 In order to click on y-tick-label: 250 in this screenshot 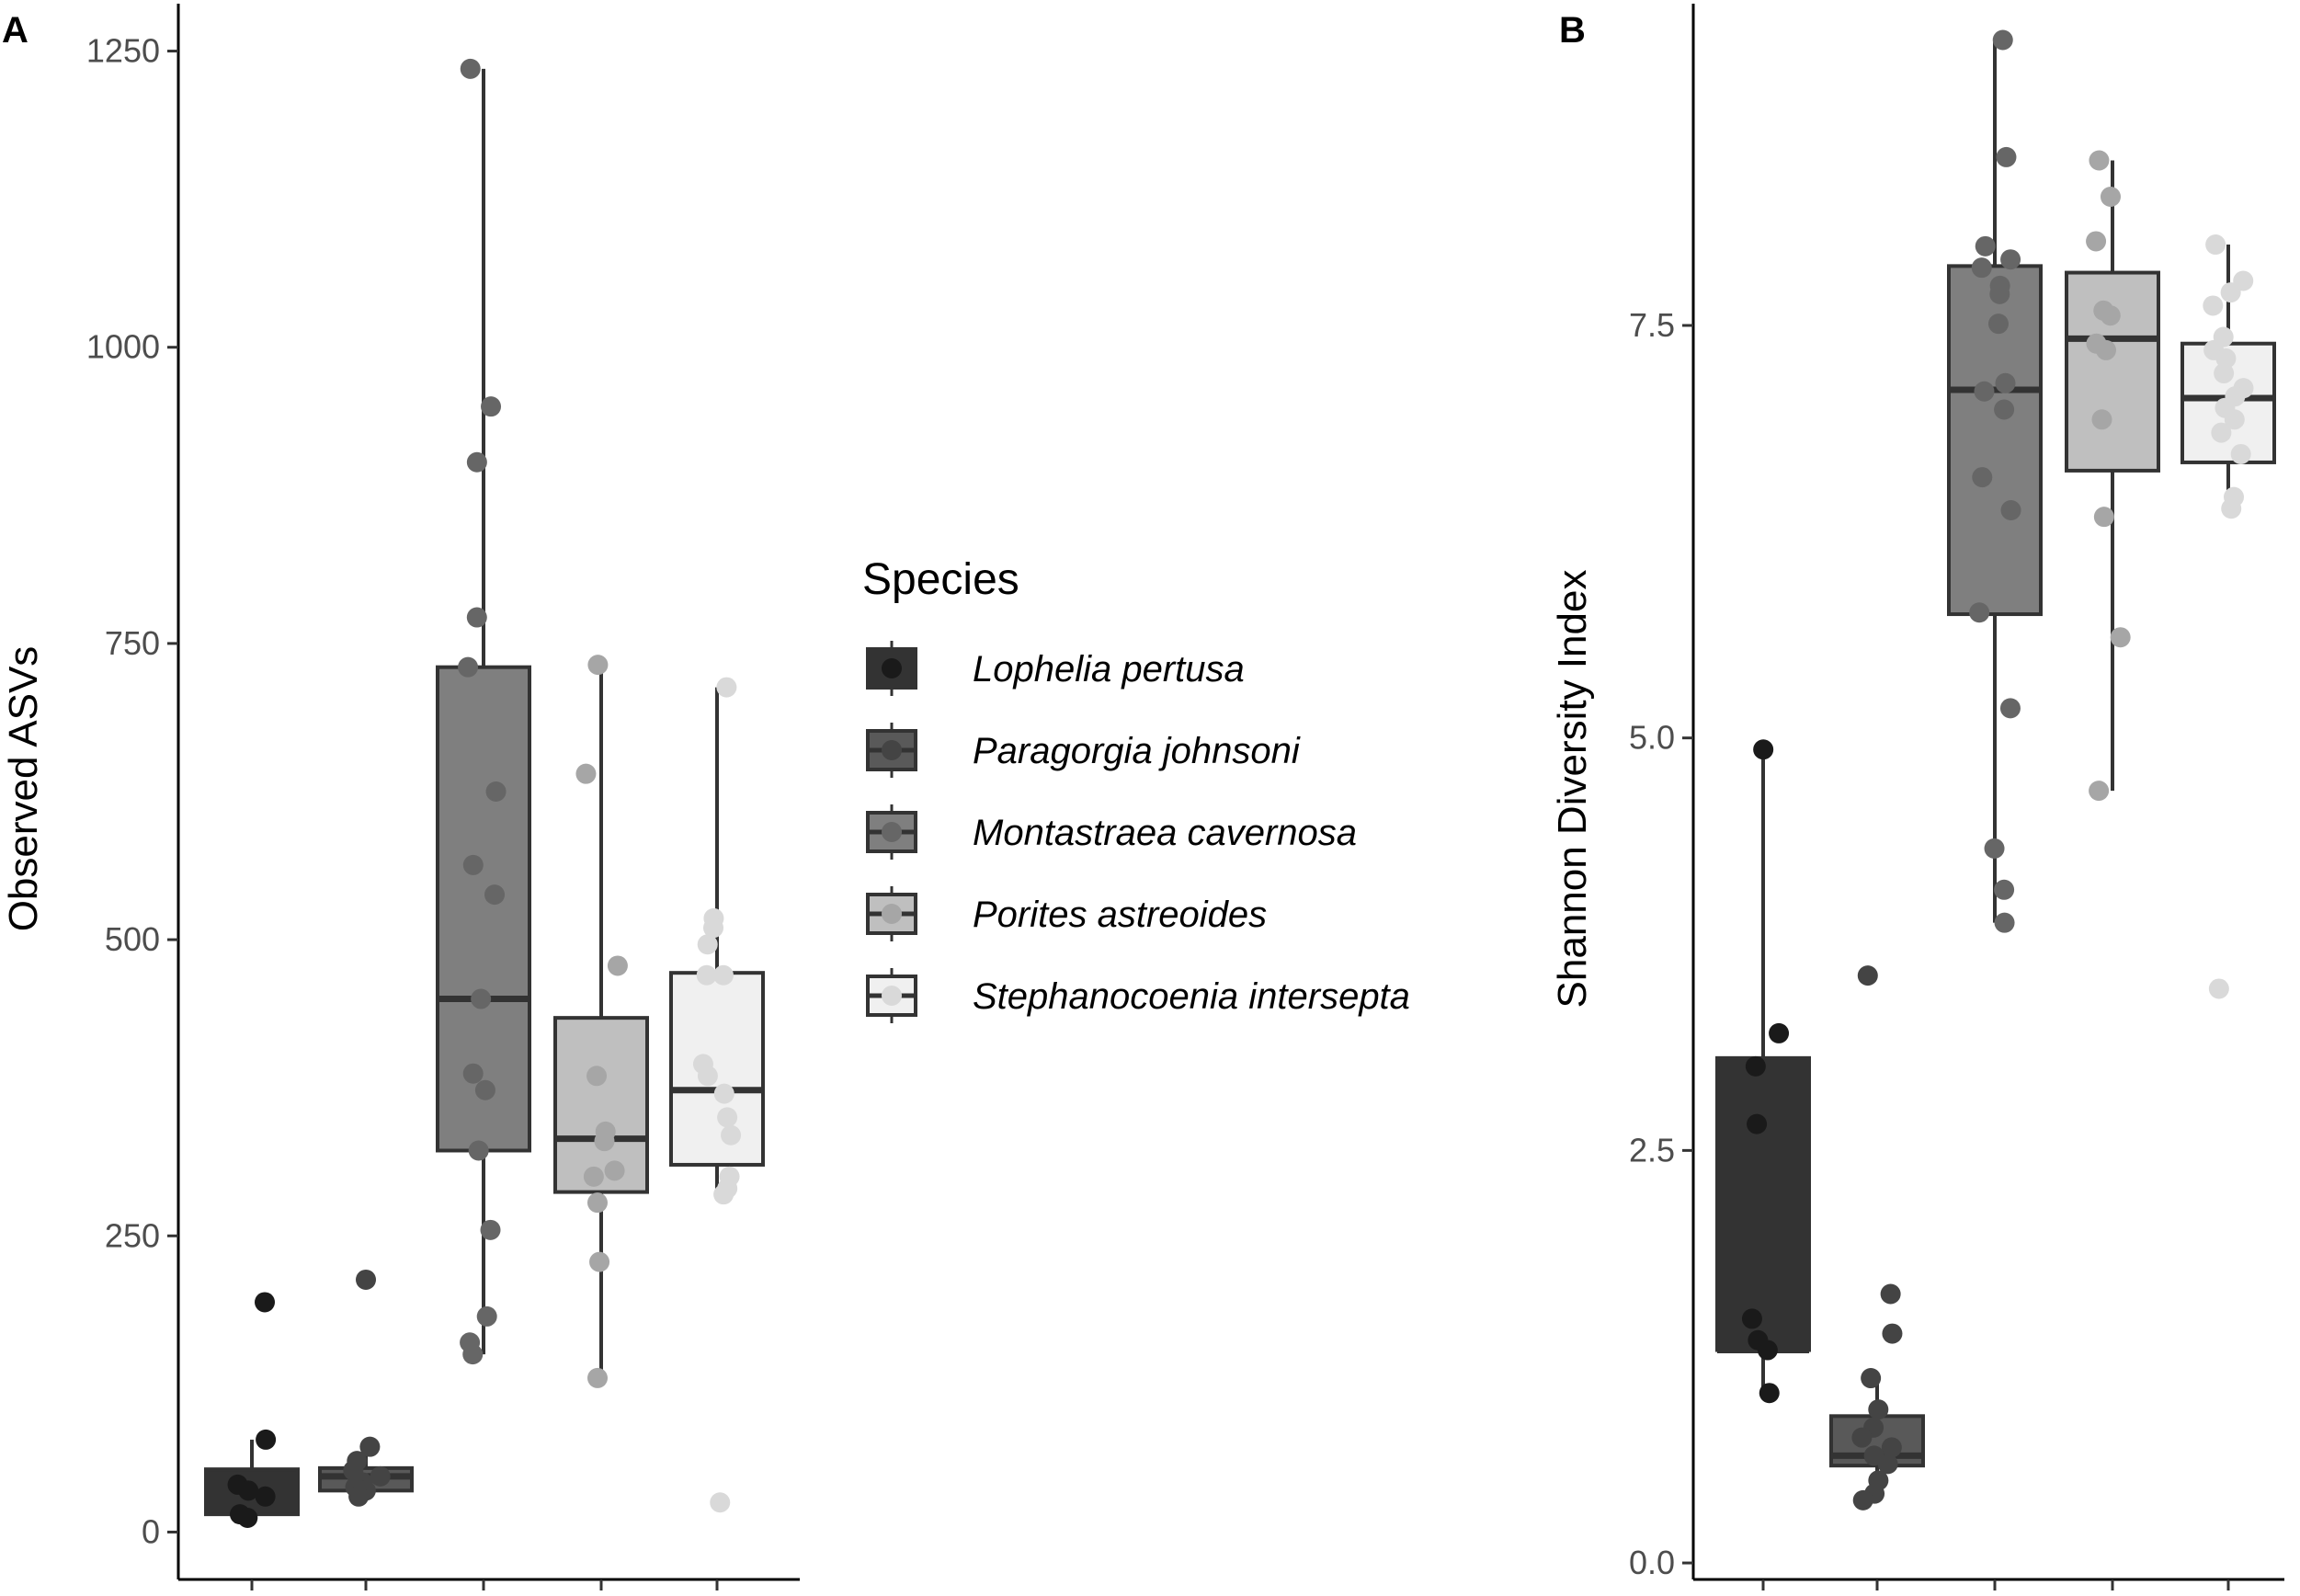, I will do `click(132, 1235)`.